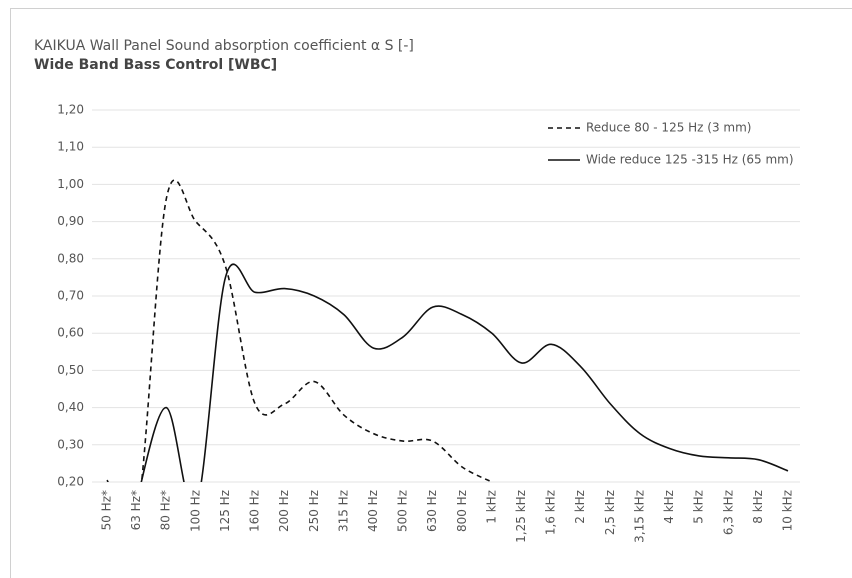 Image resolution: width=852 pixels, height=578 pixels. What do you see at coordinates (491, 507) in the screenshot?
I see `x-tick-label: 1 kHz` at bounding box center [491, 507].